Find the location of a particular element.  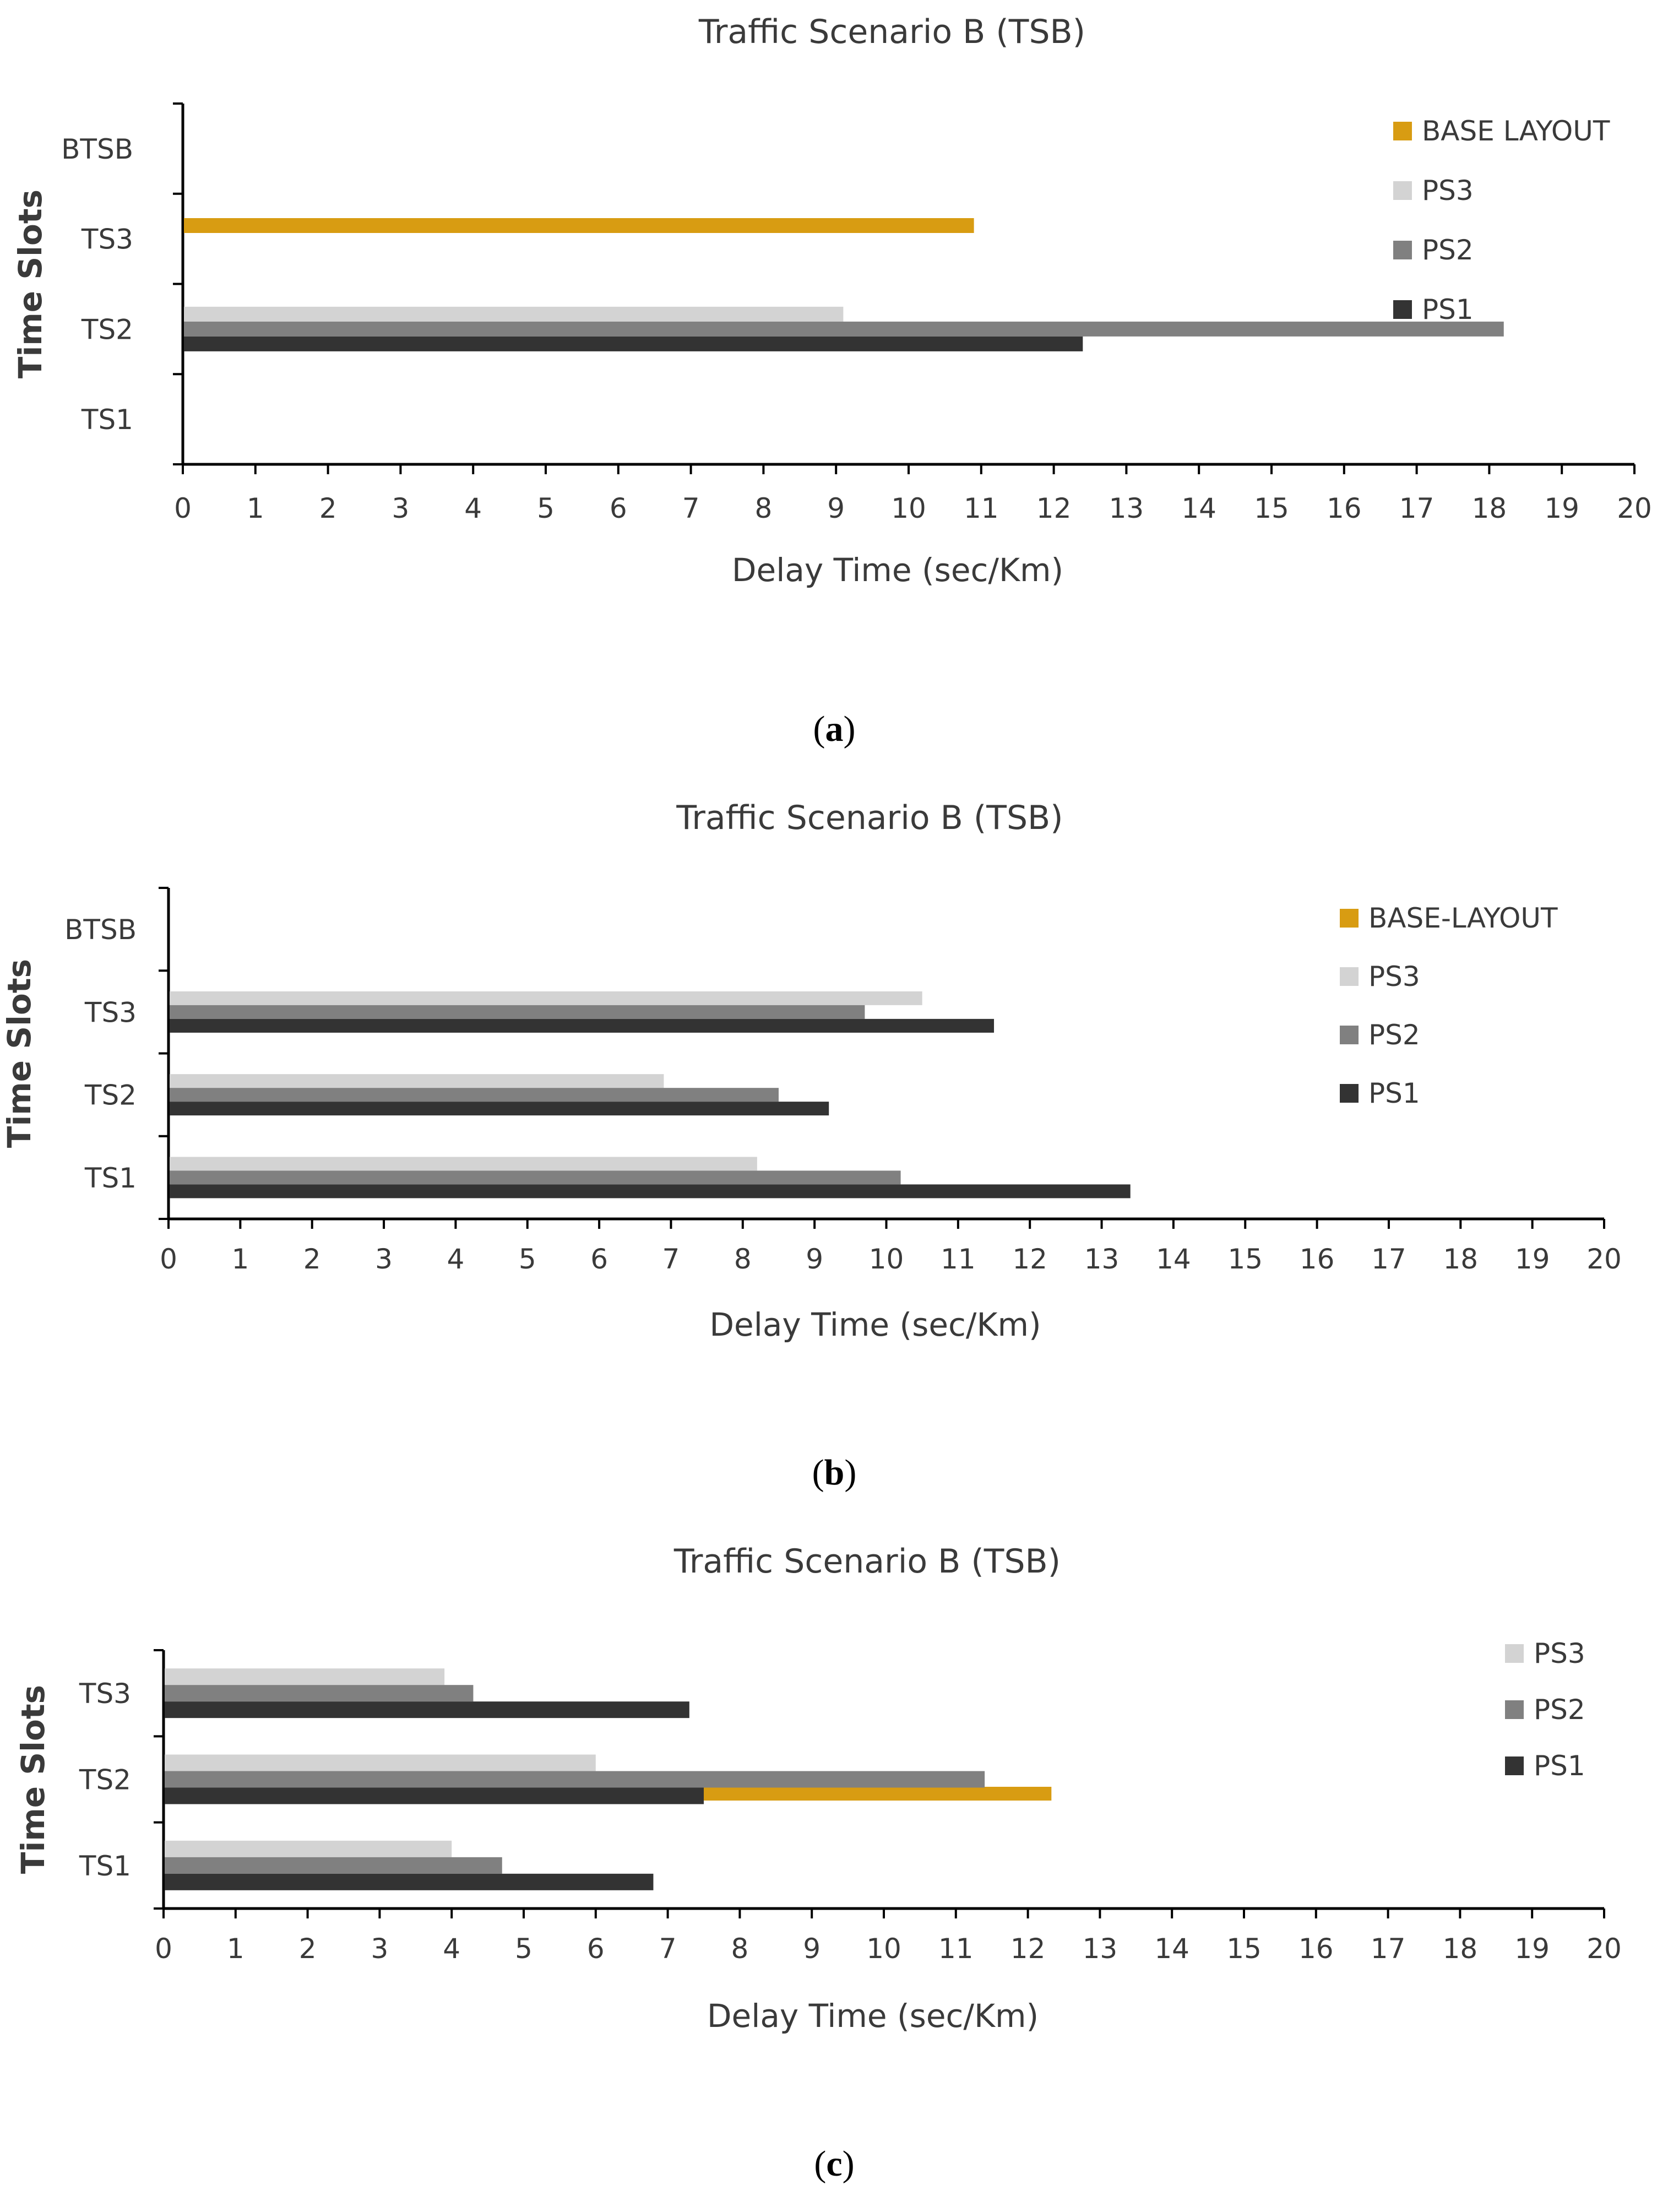

legend: BASE LAYOUT PS3 PS2 PS1 is located at coordinates (1501, 220).